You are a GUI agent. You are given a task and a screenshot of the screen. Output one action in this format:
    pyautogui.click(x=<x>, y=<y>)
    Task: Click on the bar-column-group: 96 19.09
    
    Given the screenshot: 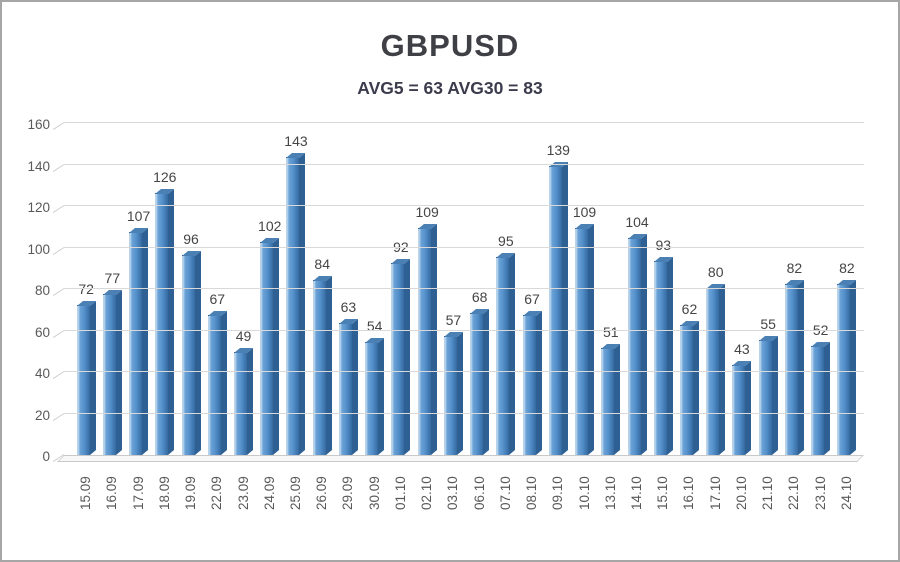 What is the action you would take?
    pyautogui.click(x=191, y=316)
    